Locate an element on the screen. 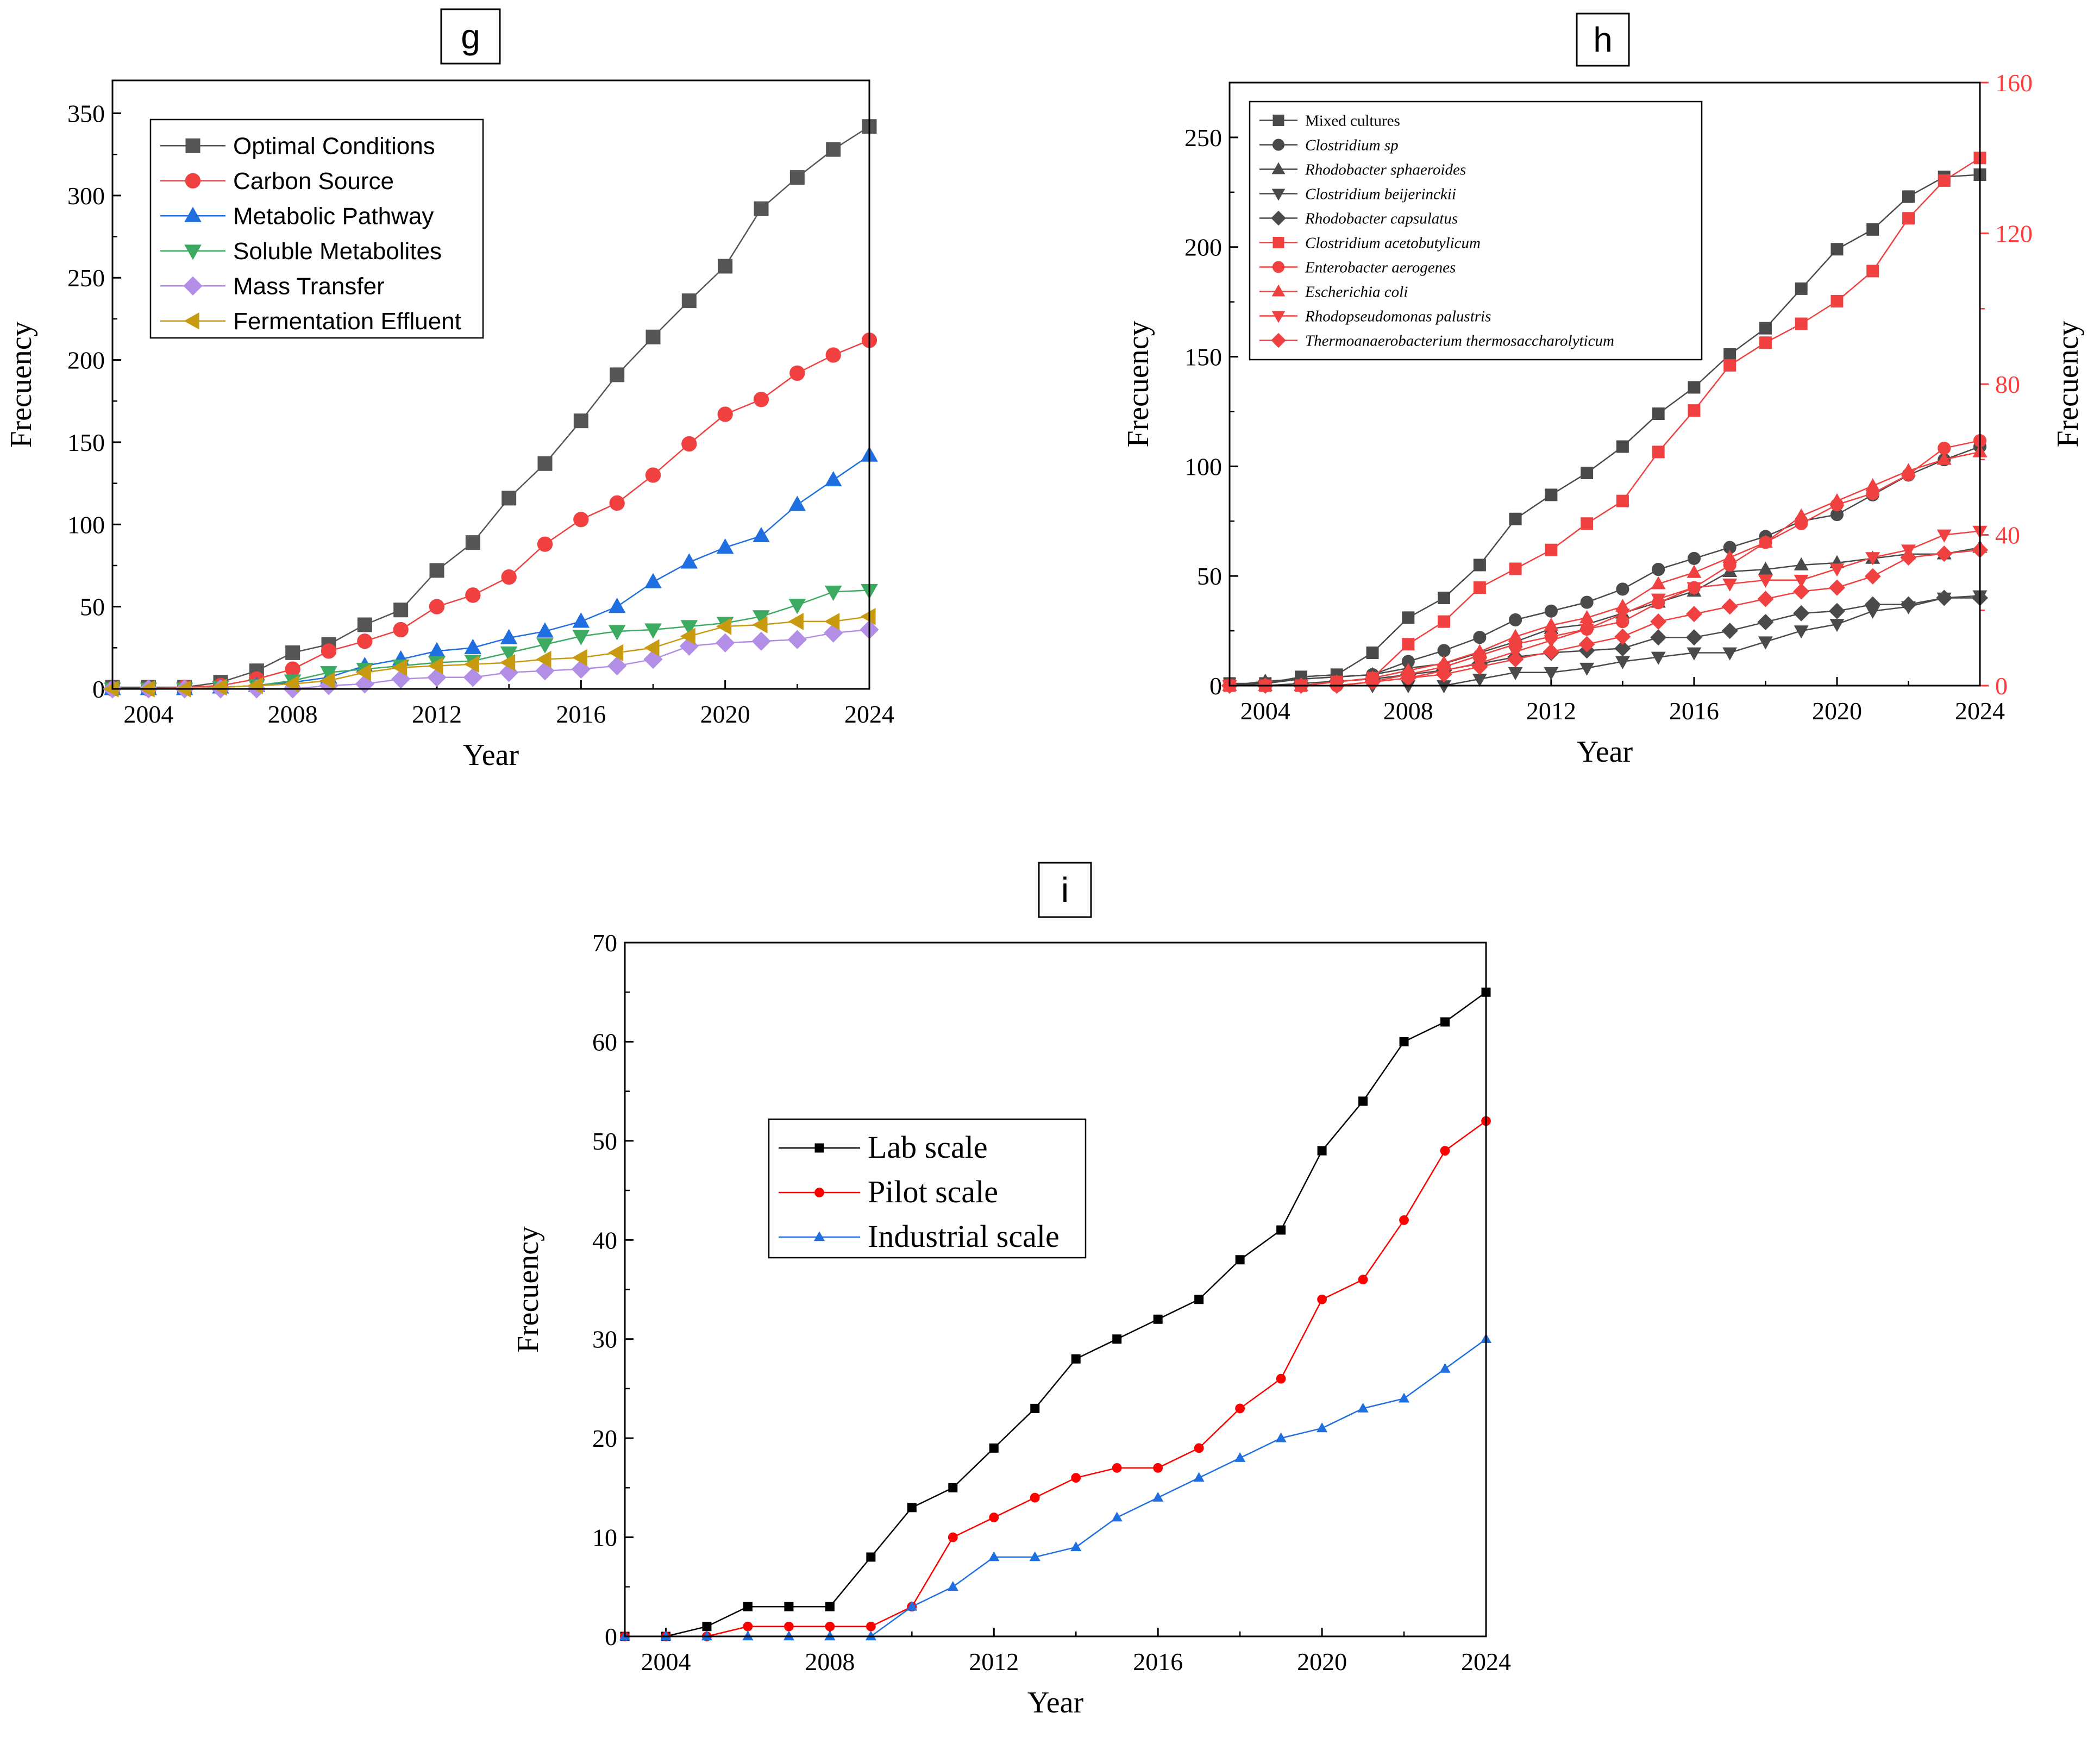 The width and height of the screenshot is (2100, 1757). legend-entry: Pilot scale is located at coordinates (933, 1191).